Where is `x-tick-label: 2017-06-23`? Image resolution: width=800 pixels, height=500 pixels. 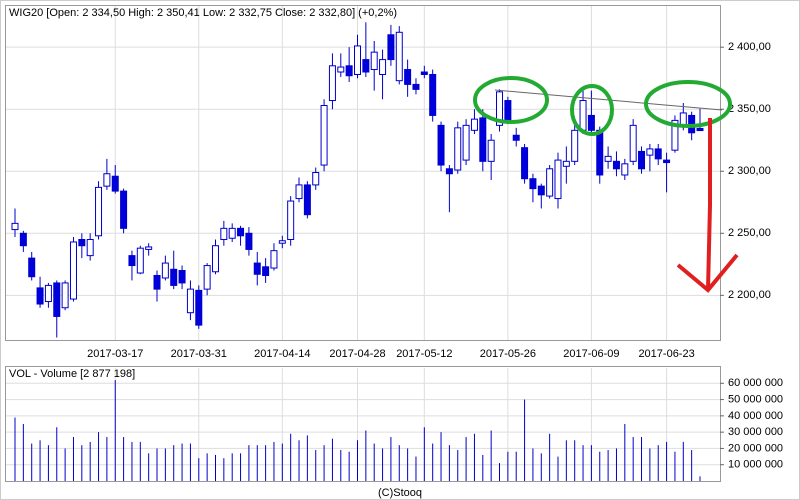 x-tick-label: 2017-06-23 is located at coordinates (666, 354).